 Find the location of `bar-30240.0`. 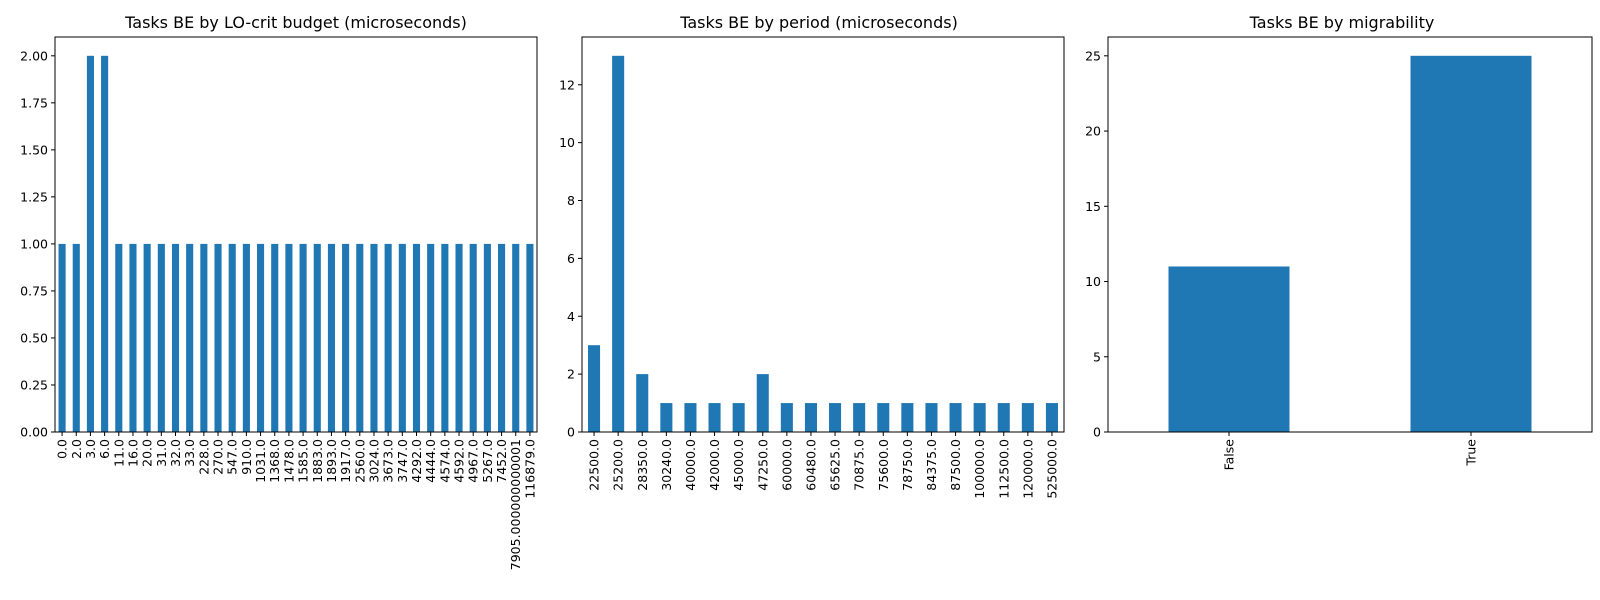

bar-30240.0 is located at coordinates (666, 417).